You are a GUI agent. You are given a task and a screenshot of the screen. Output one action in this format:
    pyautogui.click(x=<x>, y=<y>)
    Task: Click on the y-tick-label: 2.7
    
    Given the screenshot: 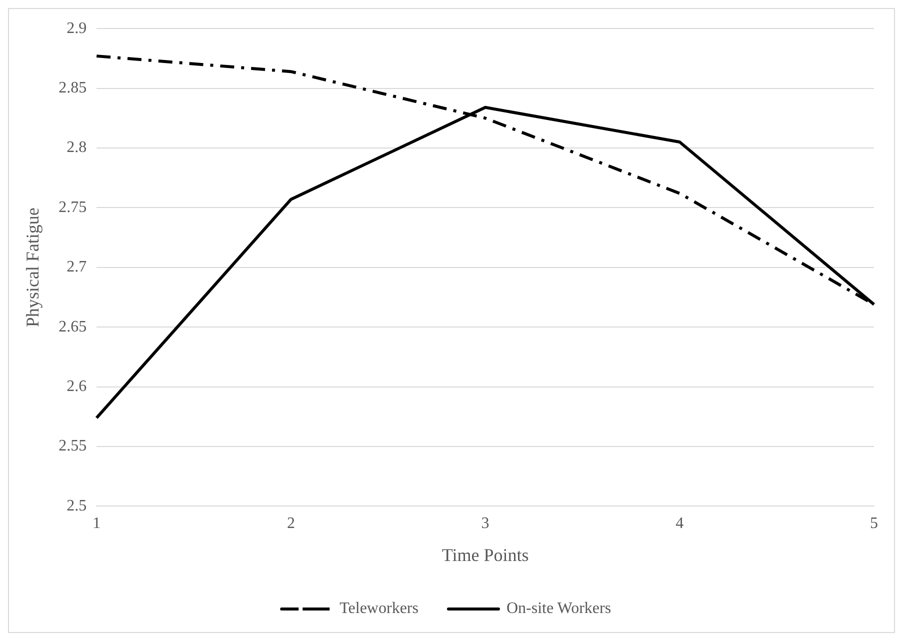 What is the action you would take?
    pyautogui.click(x=76, y=267)
    